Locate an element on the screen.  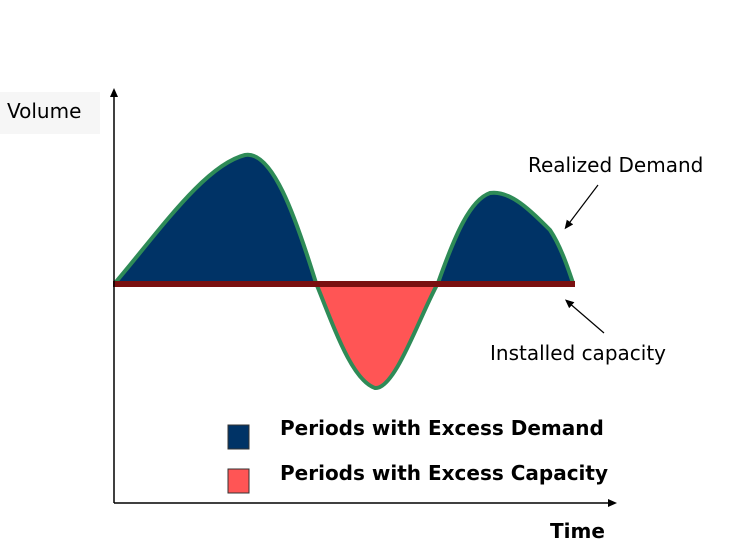
installed-capacity-label: Installed capacity is located at coordinates (578, 353).